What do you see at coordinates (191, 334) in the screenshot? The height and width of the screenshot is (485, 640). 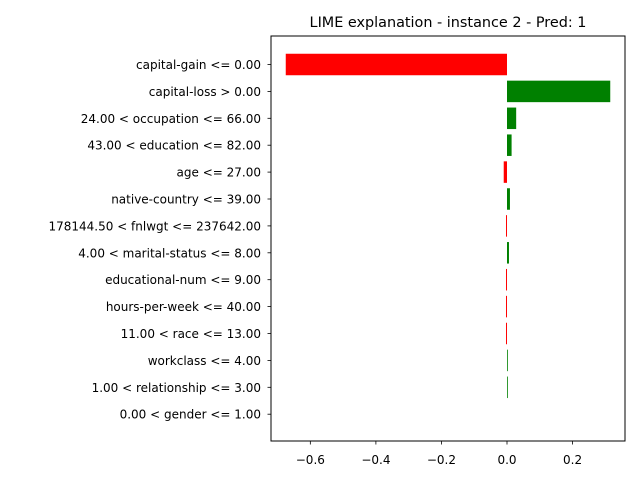 I see `y-tick-label-10: 11.00 < race <= 13.00` at bounding box center [191, 334].